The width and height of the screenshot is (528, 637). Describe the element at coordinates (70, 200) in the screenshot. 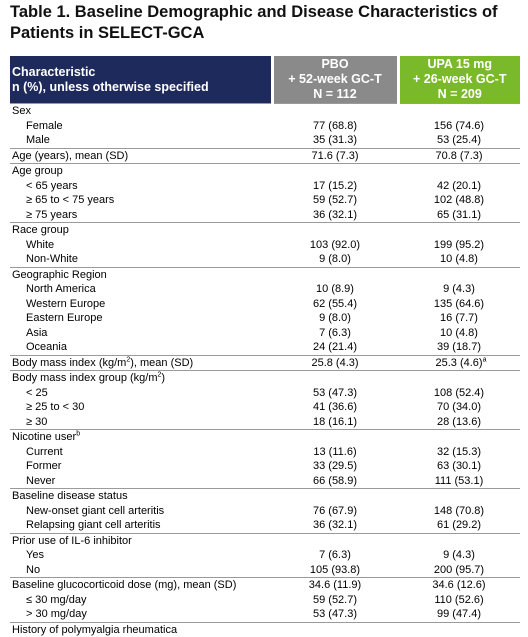

I see `row-label: ≥ 65 to < 75 years` at that location.